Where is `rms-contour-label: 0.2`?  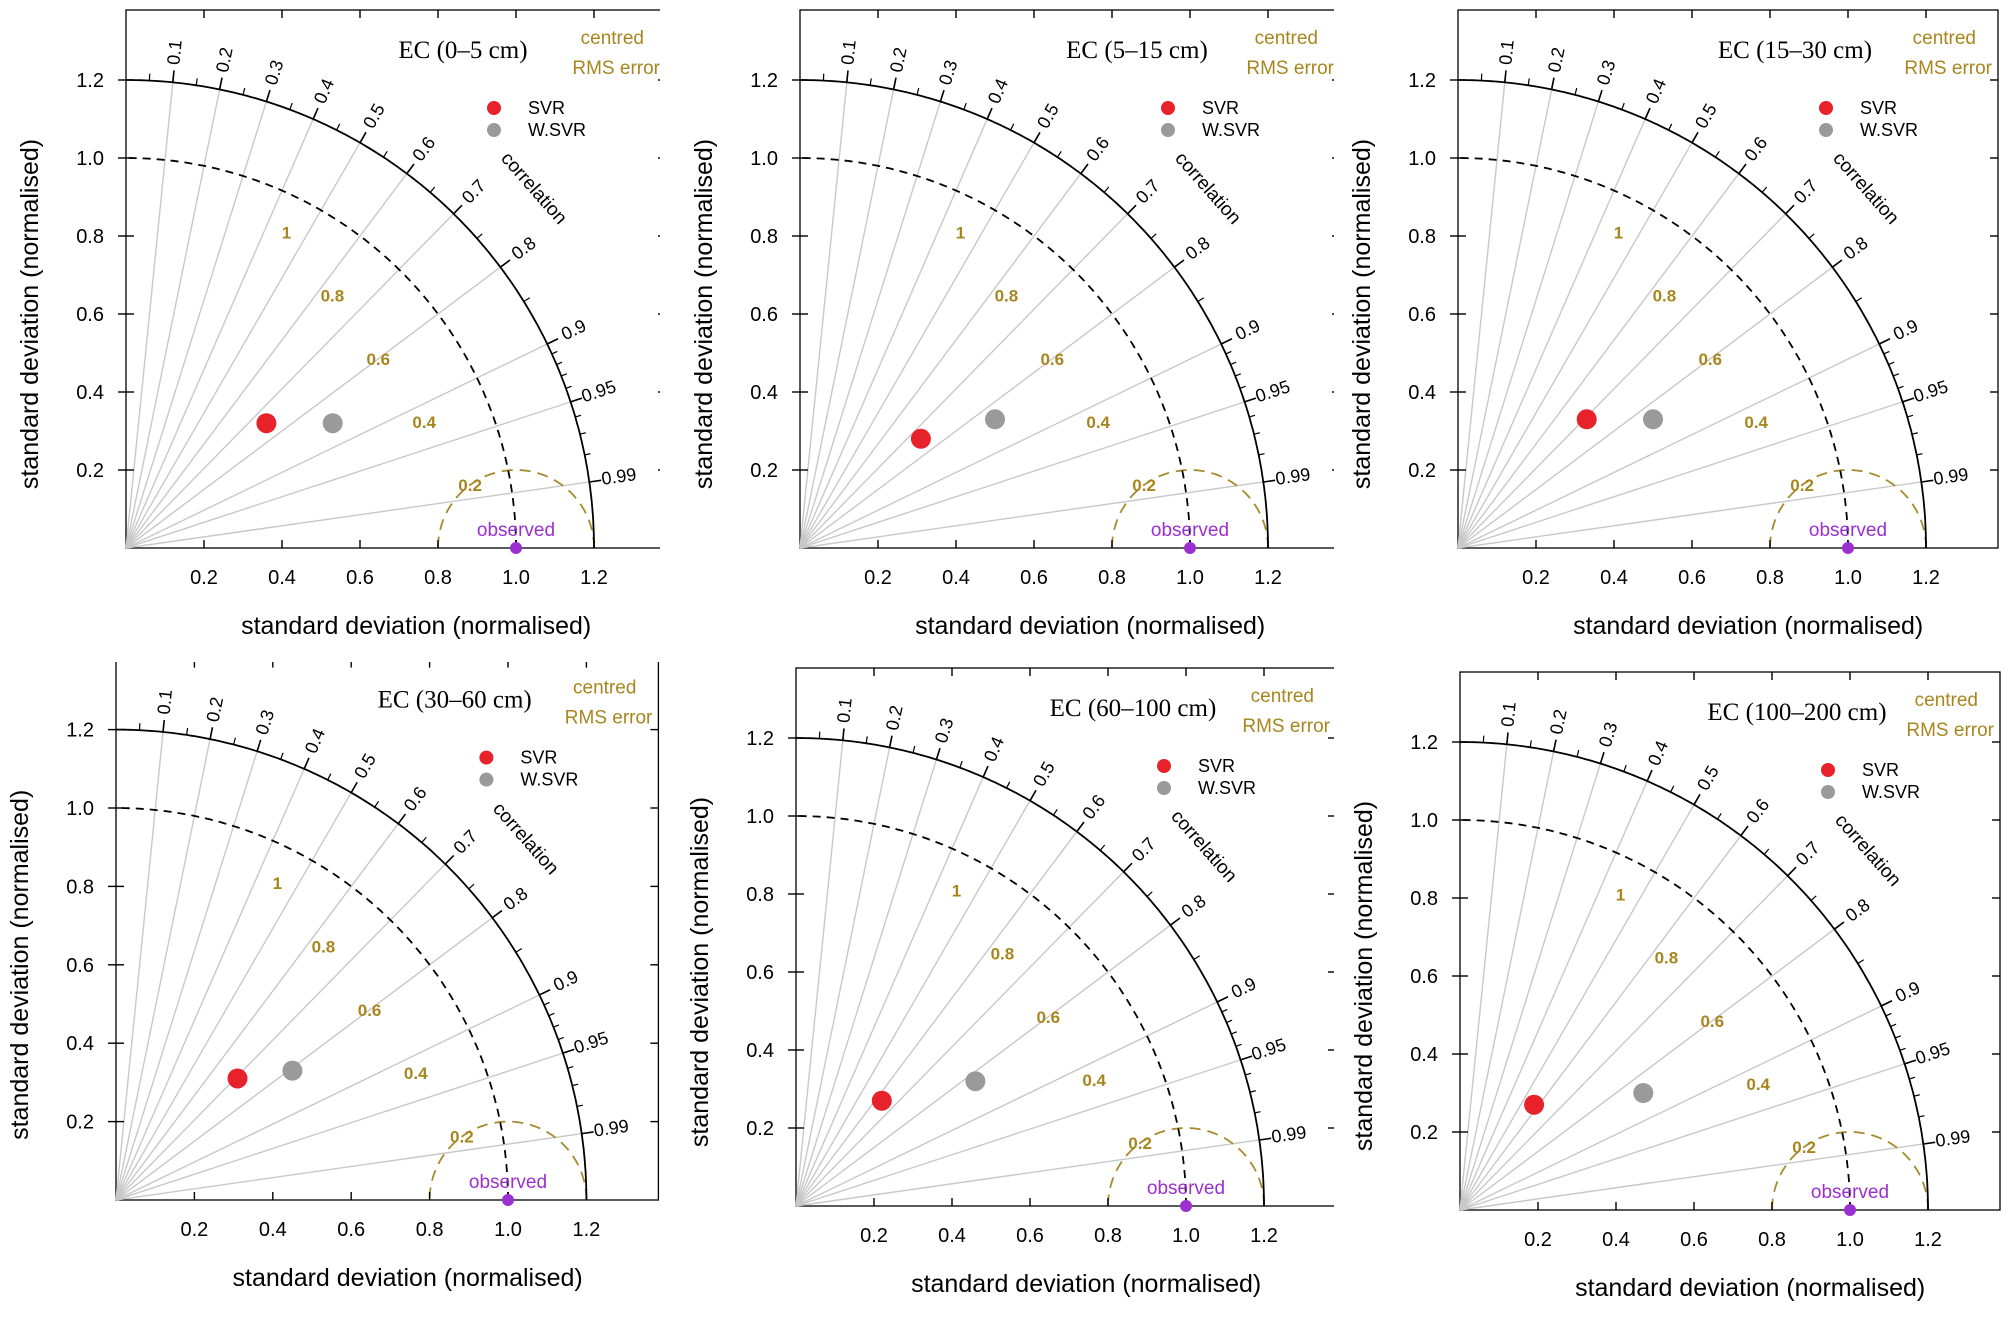 rms-contour-label: 0.2 is located at coordinates (1804, 1147).